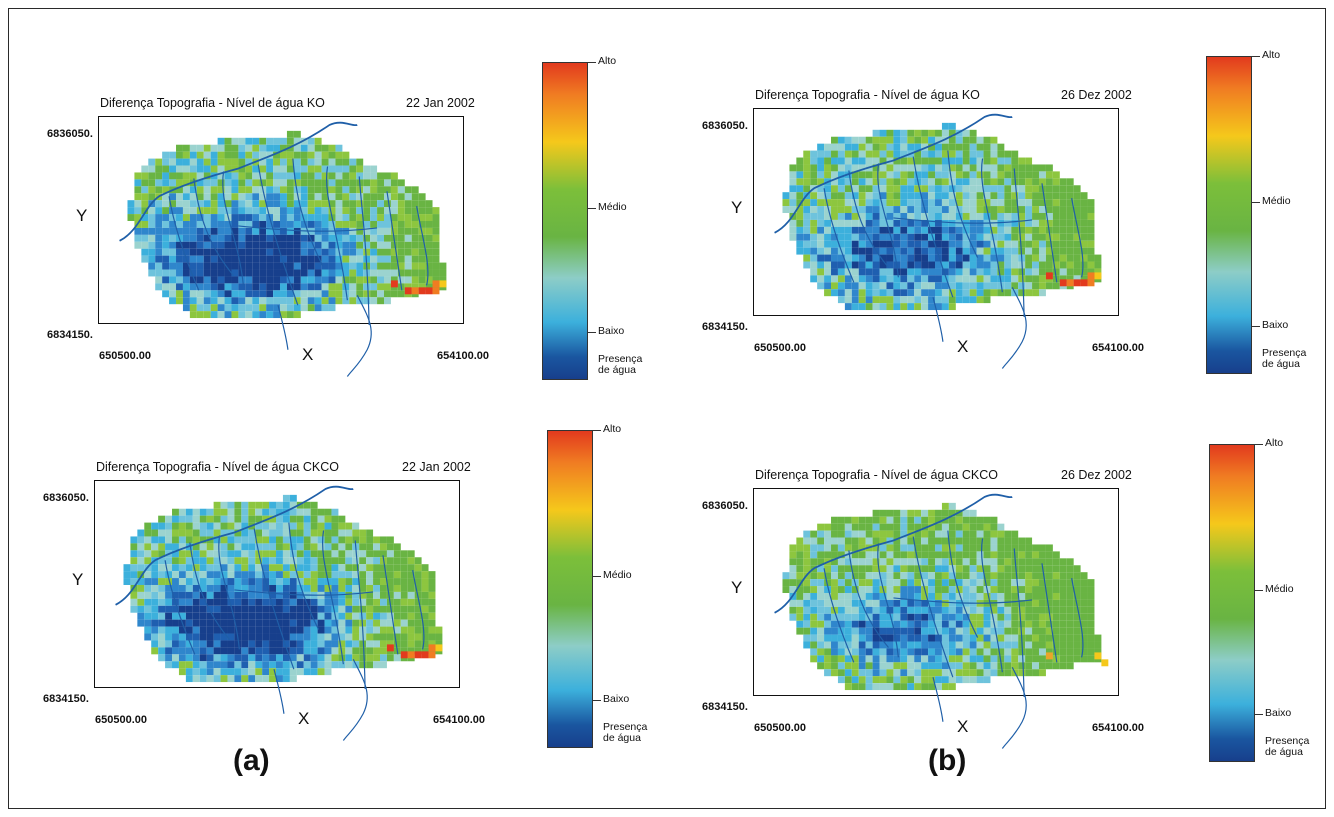 This screenshot has height=817, width=1334. What do you see at coordinates (251, 760) in the screenshot?
I see `column-label-a: (a)` at bounding box center [251, 760].